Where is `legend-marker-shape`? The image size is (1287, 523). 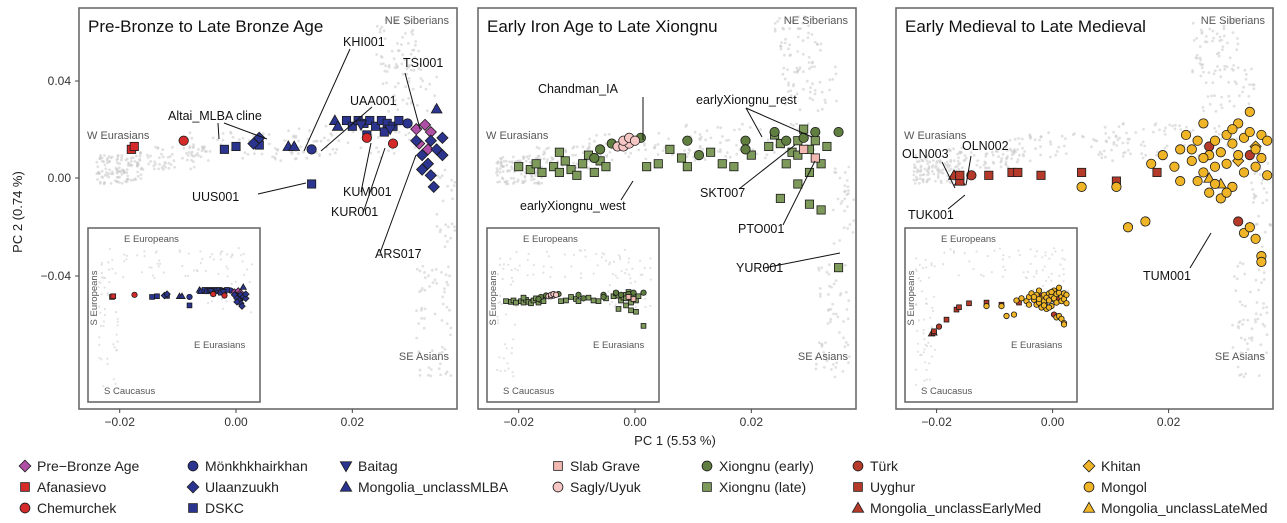 legend-marker-shape is located at coordinates (193, 466).